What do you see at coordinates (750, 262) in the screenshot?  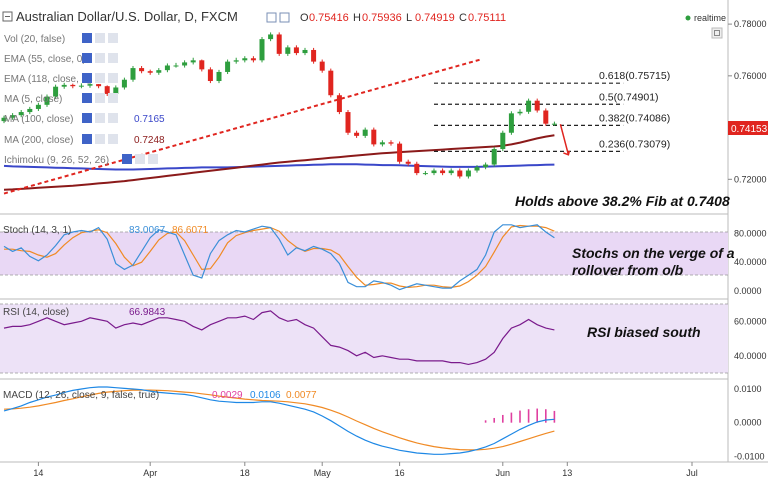 I see `stoch-tick-label: 40.0000` at bounding box center [750, 262].